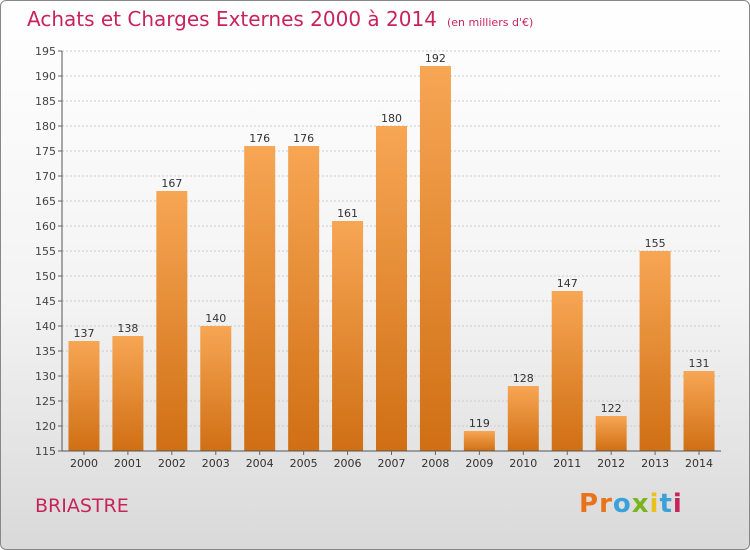  What do you see at coordinates (172, 463) in the screenshot?
I see `x-tick-label: 2002` at bounding box center [172, 463].